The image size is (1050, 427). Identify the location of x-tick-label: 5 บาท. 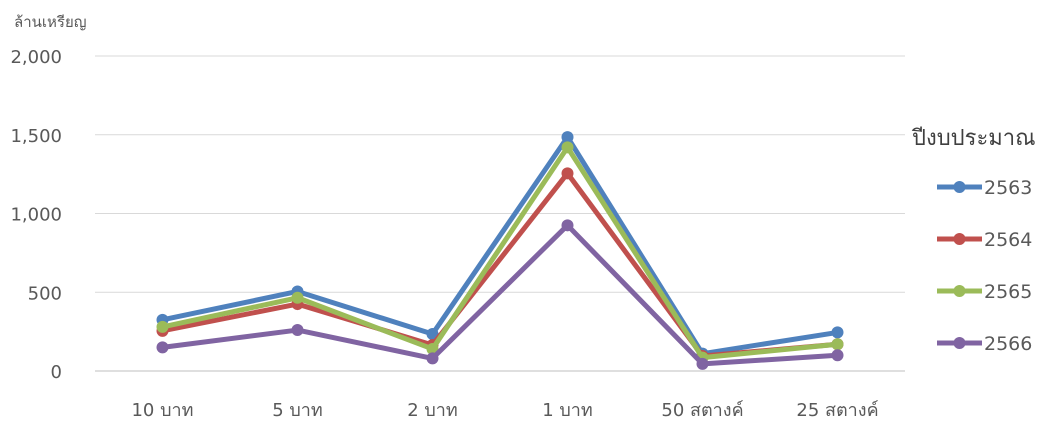
(297, 410).